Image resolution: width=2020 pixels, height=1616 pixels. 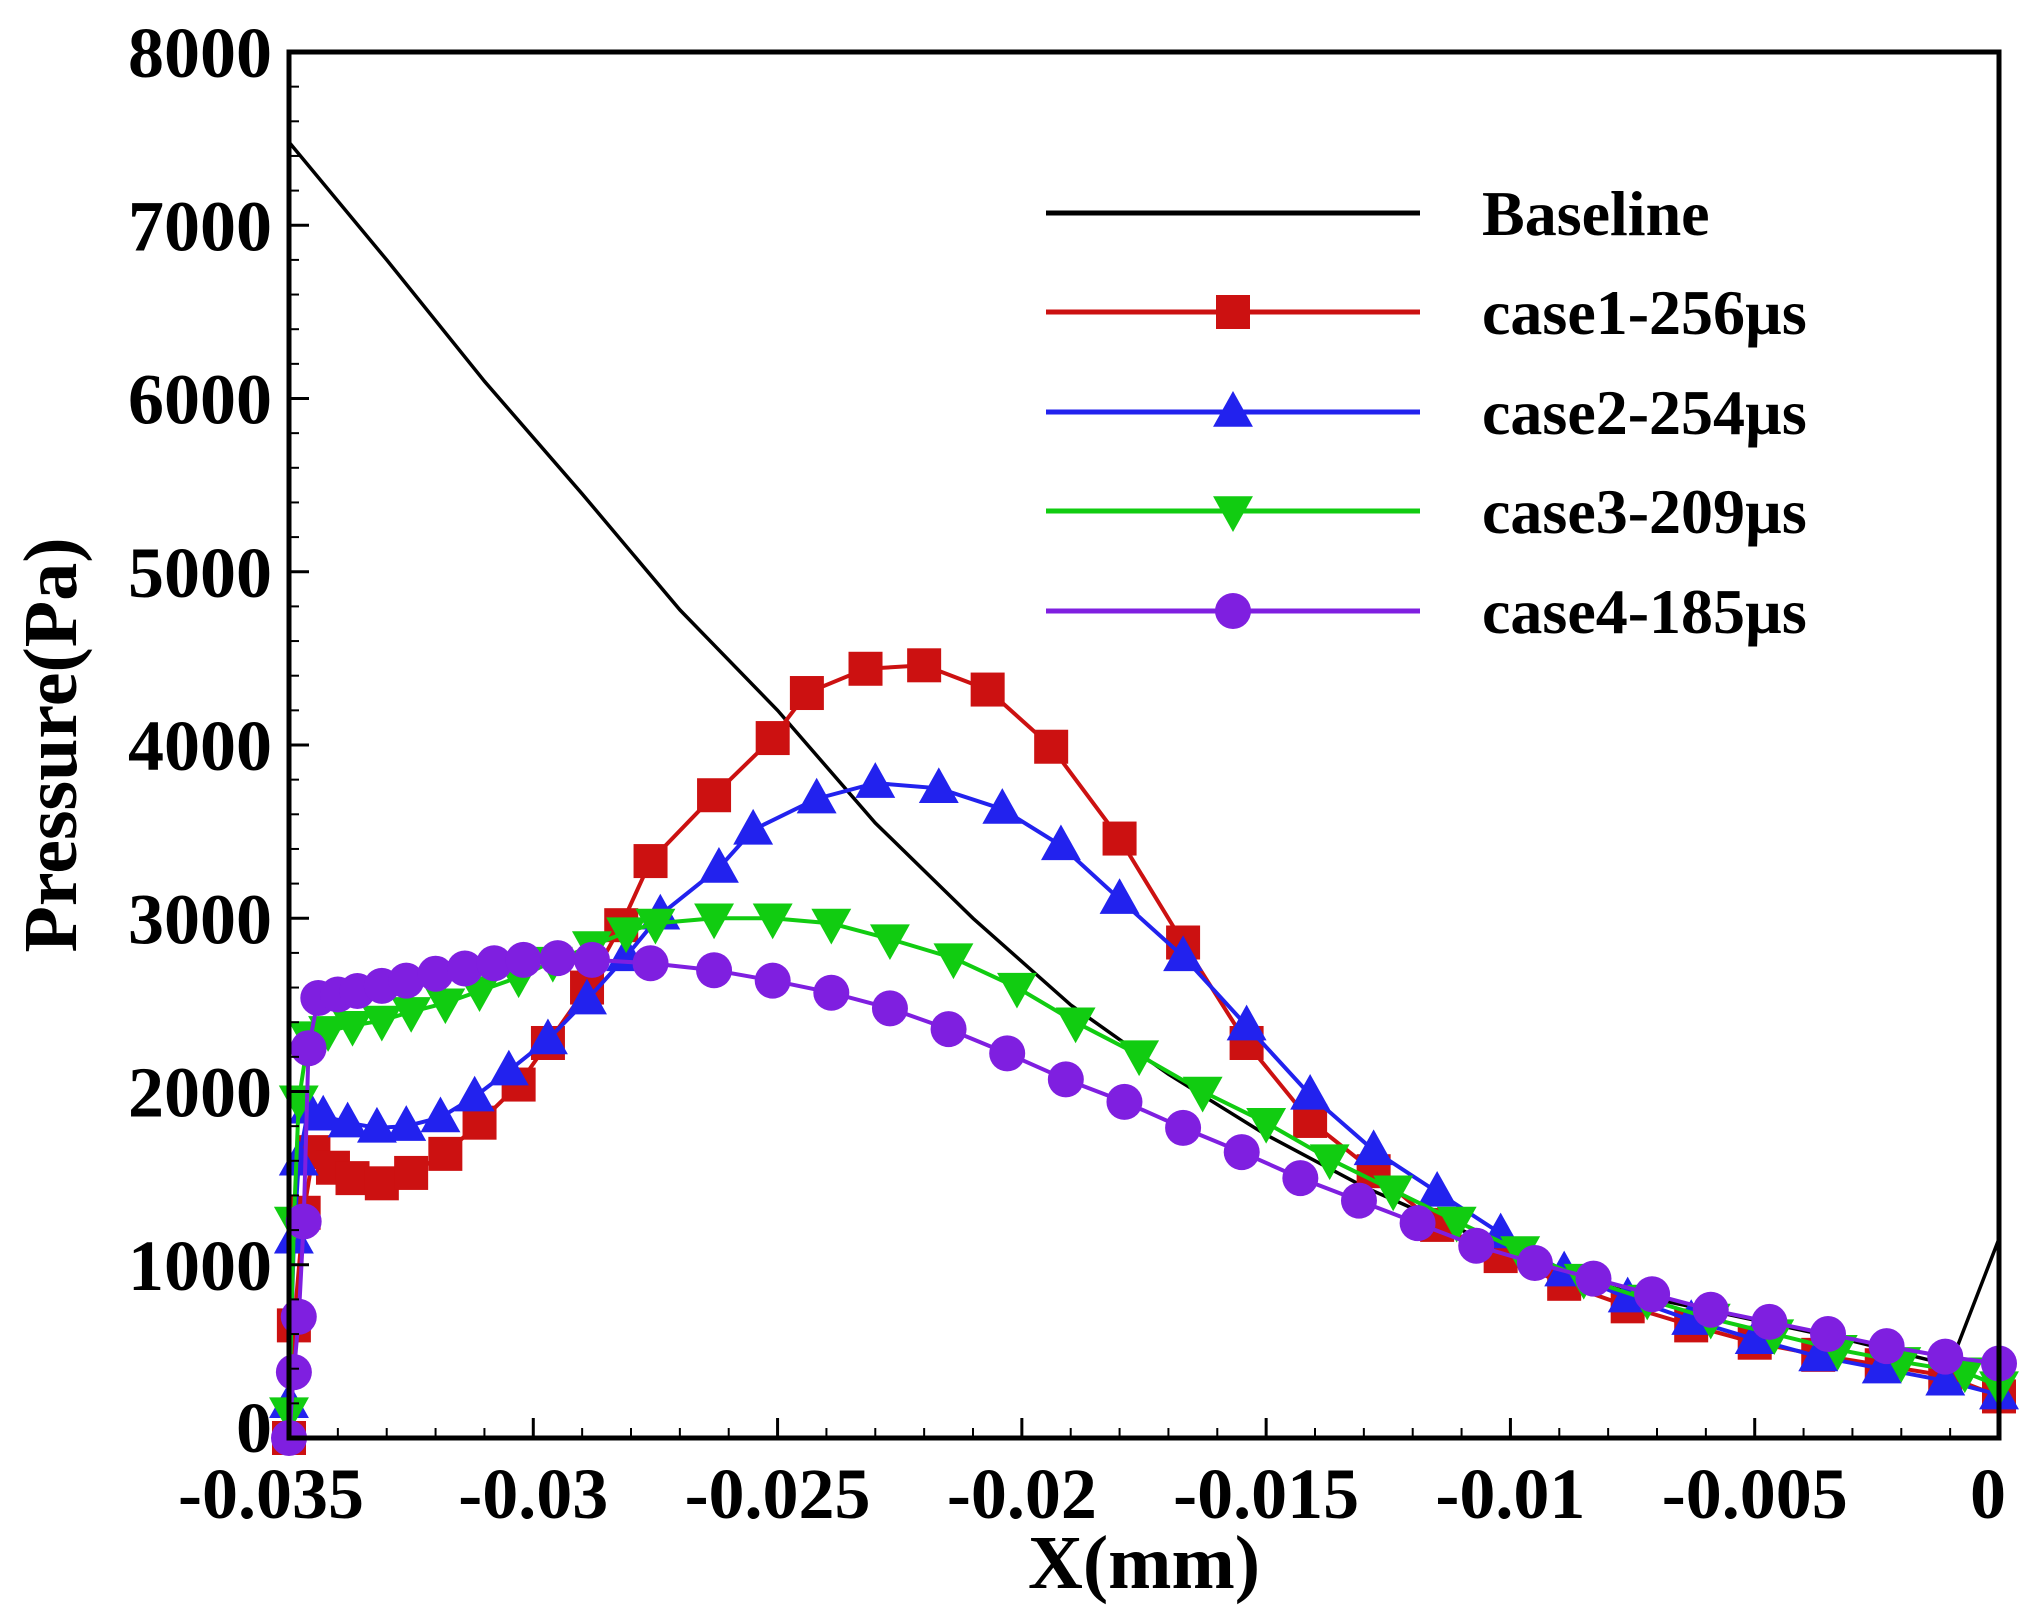 What do you see at coordinates (200, 573) in the screenshot?
I see `y-tick-label: 5000` at bounding box center [200, 573].